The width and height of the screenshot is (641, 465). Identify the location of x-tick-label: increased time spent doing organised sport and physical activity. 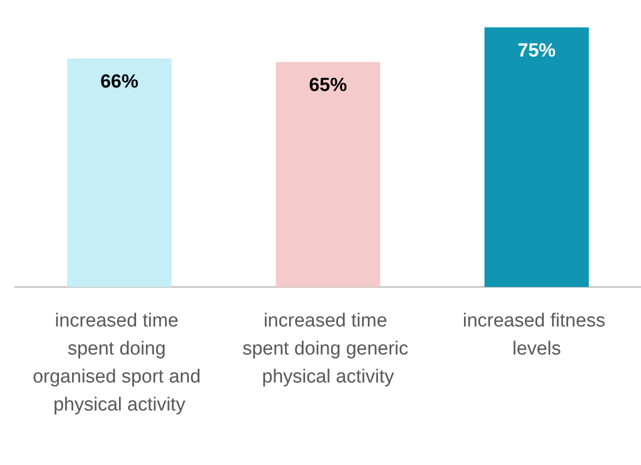
(119, 363).